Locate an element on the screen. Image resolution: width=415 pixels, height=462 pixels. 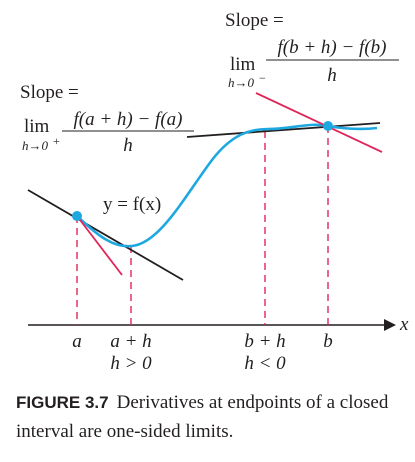
tangent-line-b is located at coordinates (283, 130).